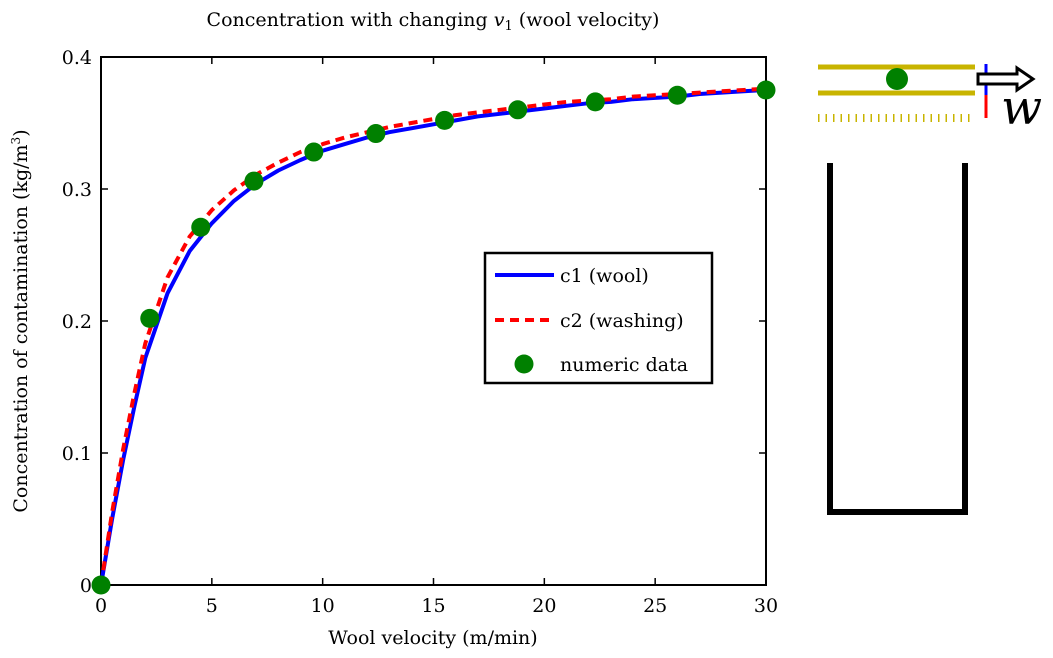 The height and width of the screenshot is (658, 1053). I want to click on y-tick-label: 0.4, so click(77, 58).